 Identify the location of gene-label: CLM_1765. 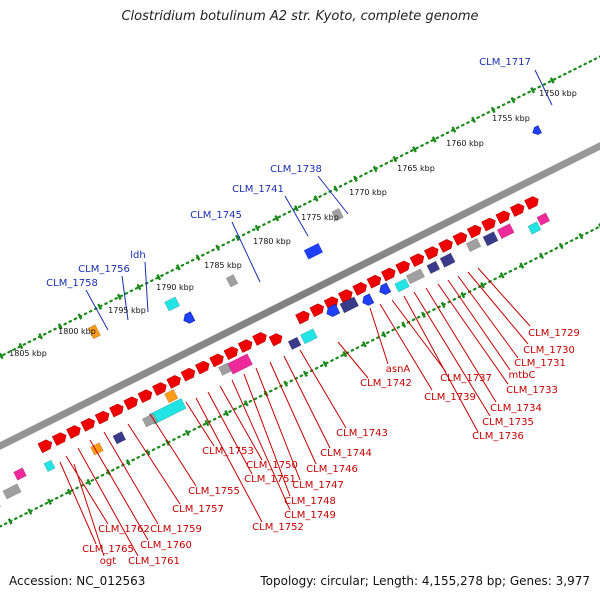
(108, 549).